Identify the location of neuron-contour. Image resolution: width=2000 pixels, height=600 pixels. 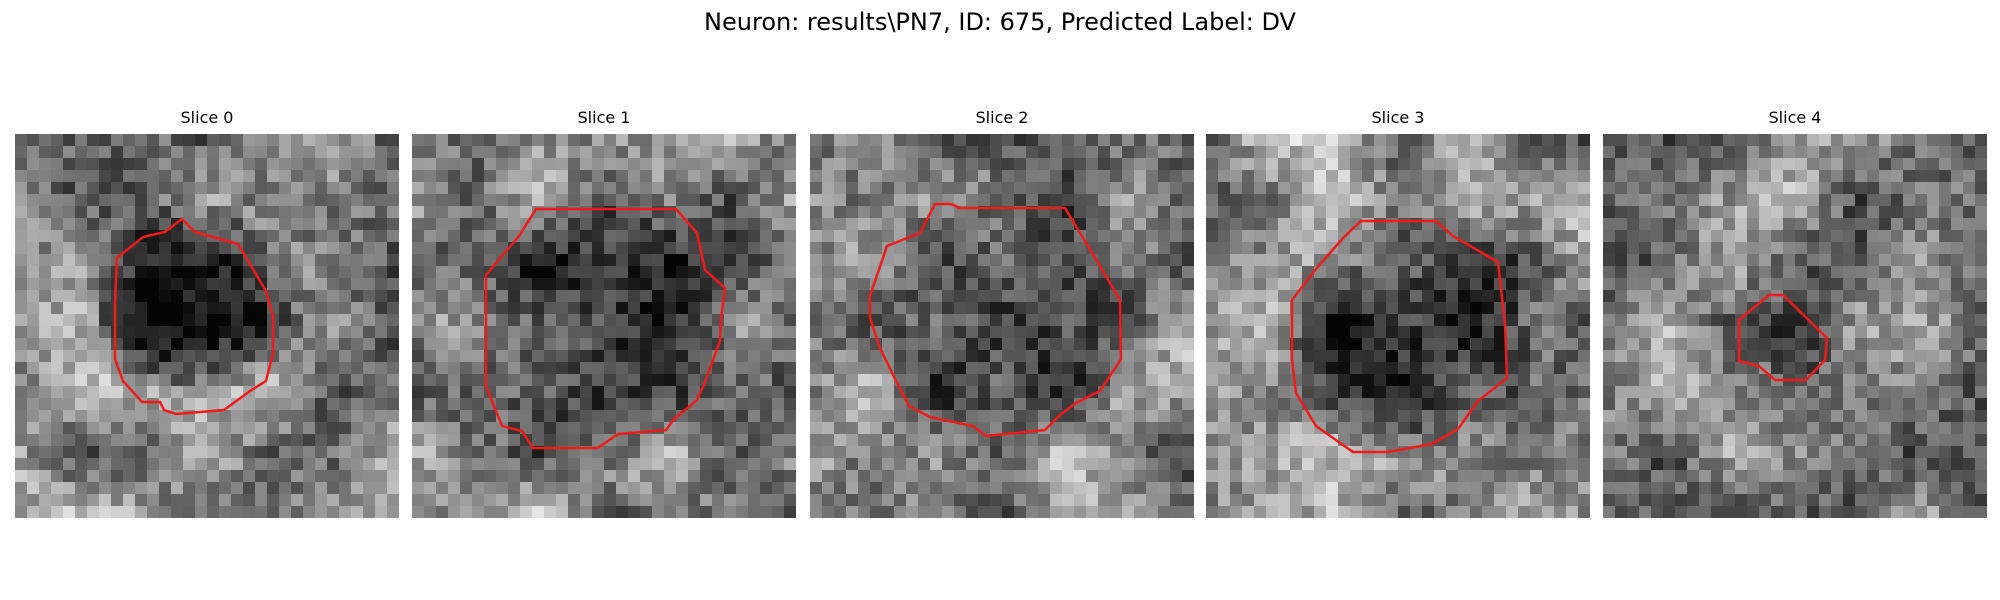
(1399, 336).